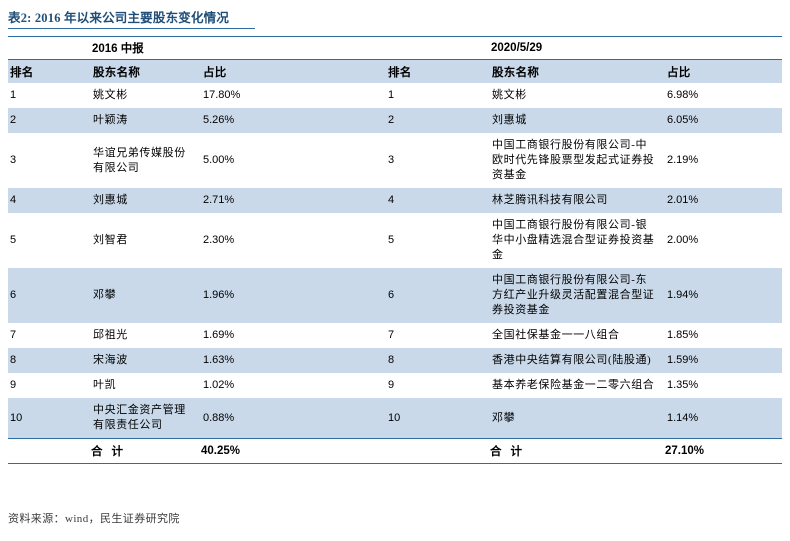 The height and width of the screenshot is (541, 790). Describe the element at coordinates (438, 240) in the screenshot. I see `row-rank-right: 5` at that location.